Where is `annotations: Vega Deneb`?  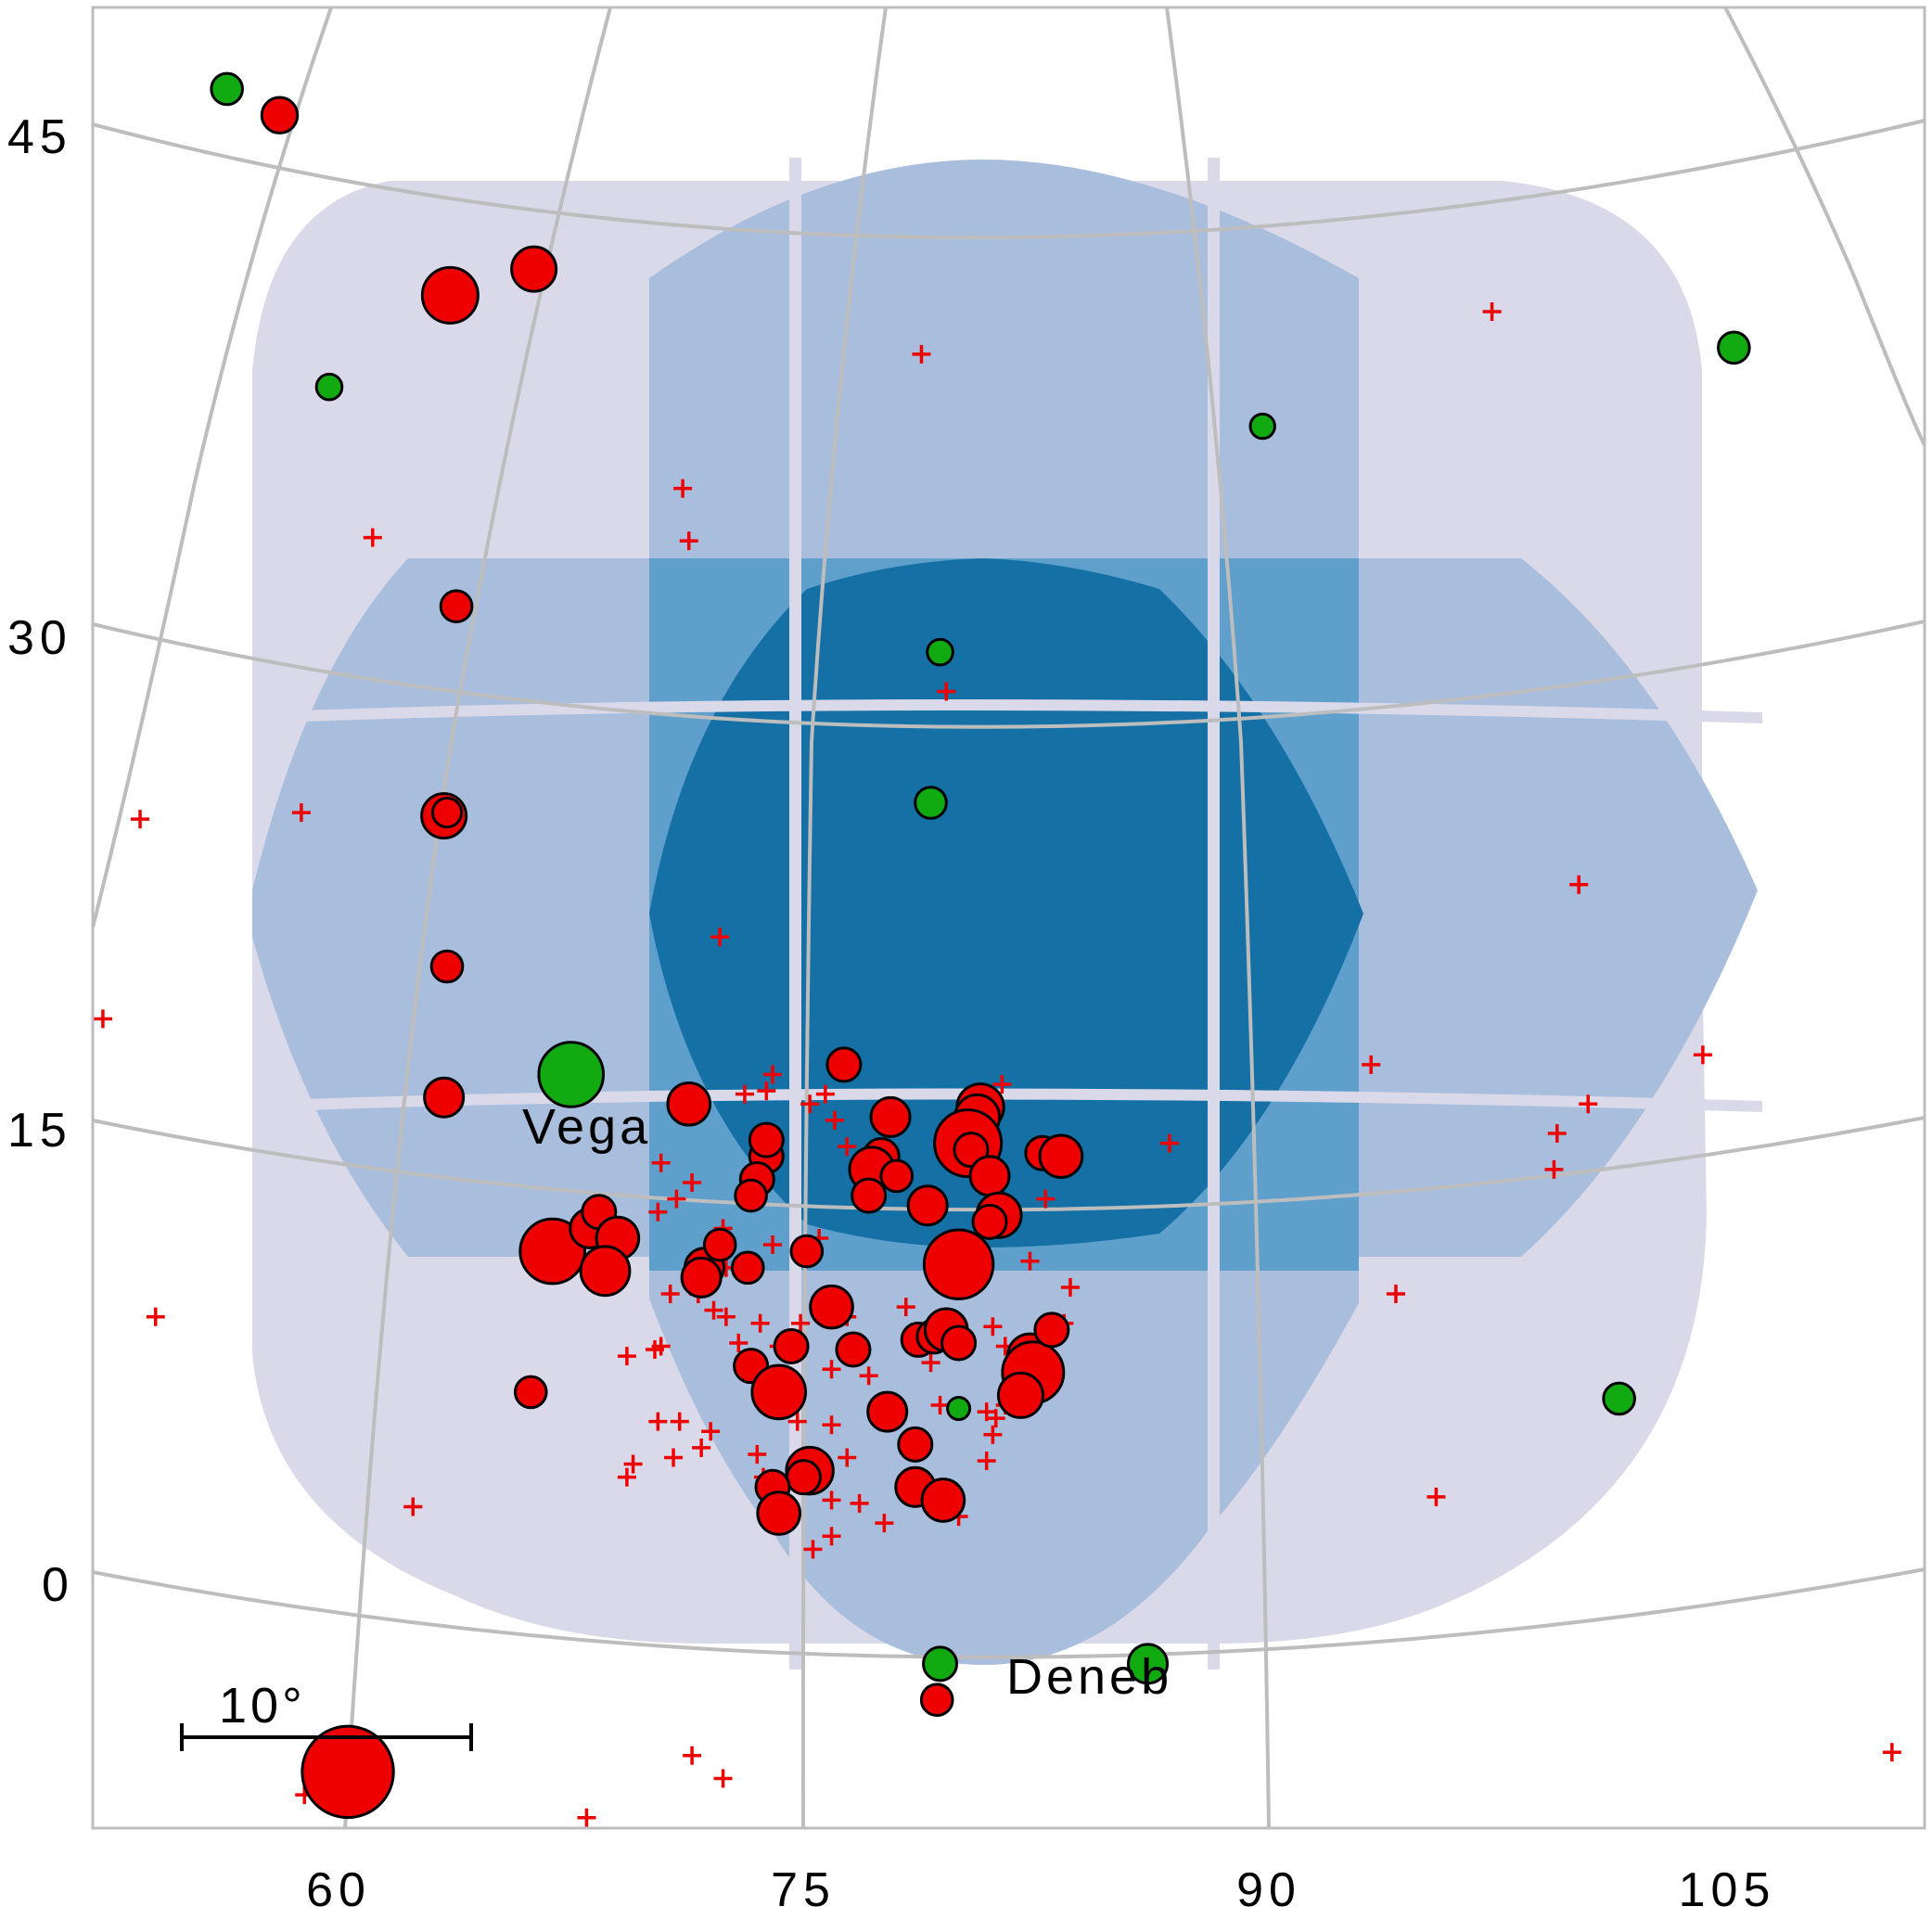 annotations: Vega Deneb is located at coordinates (845, 1402).